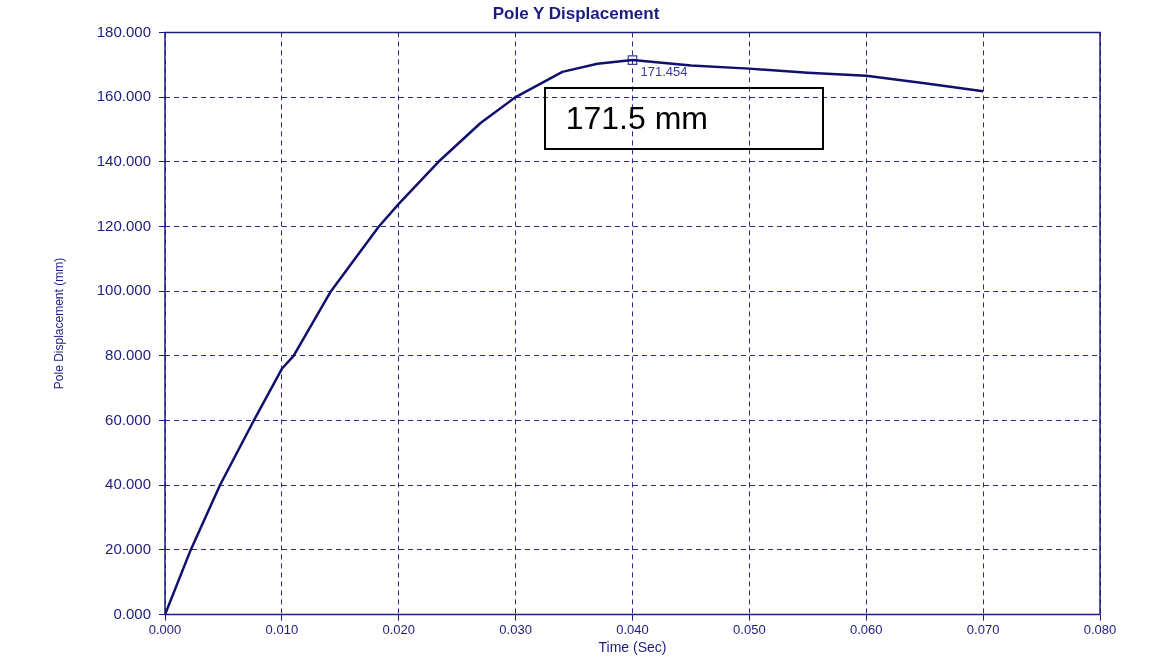 Image resolution: width=1155 pixels, height=657 pixels. What do you see at coordinates (165, 629) in the screenshot?
I see `x-tick-label: 0.000` at bounding box center [165, 629].